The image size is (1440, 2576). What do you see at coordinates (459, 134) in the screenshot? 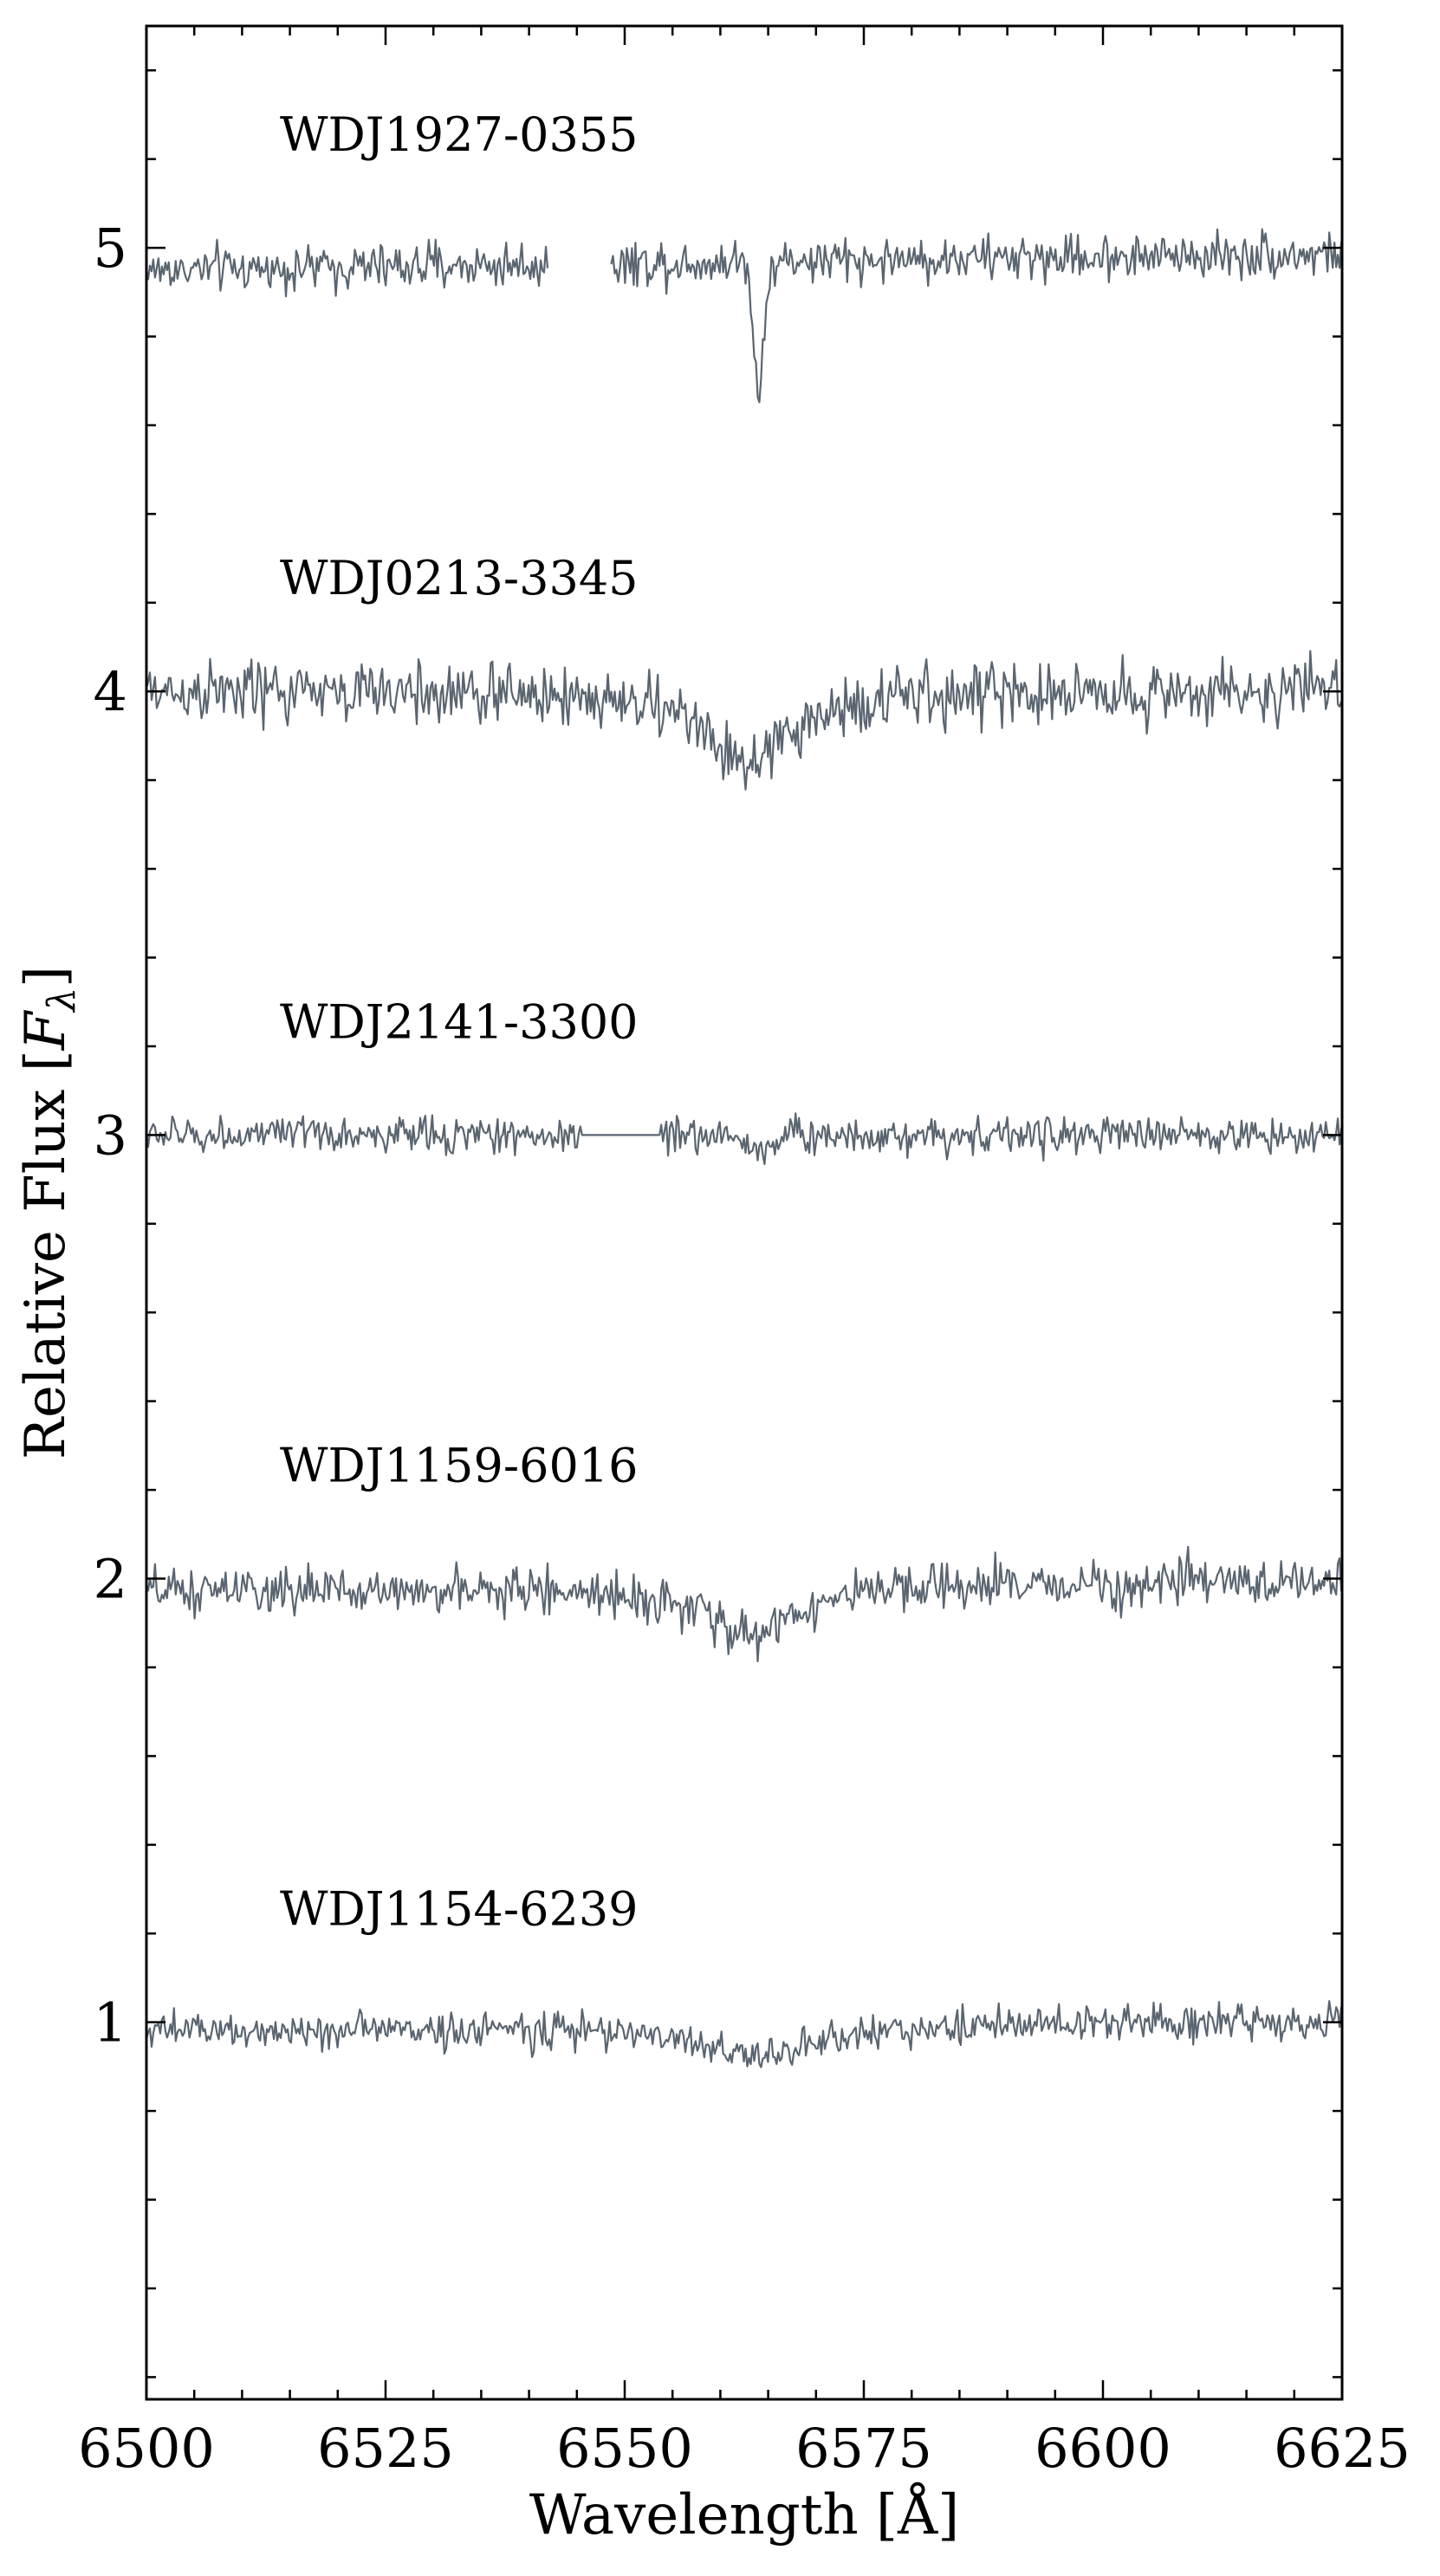
I see `spectrum-label: WDJ1927-0355` at bounding box center [459, 134].